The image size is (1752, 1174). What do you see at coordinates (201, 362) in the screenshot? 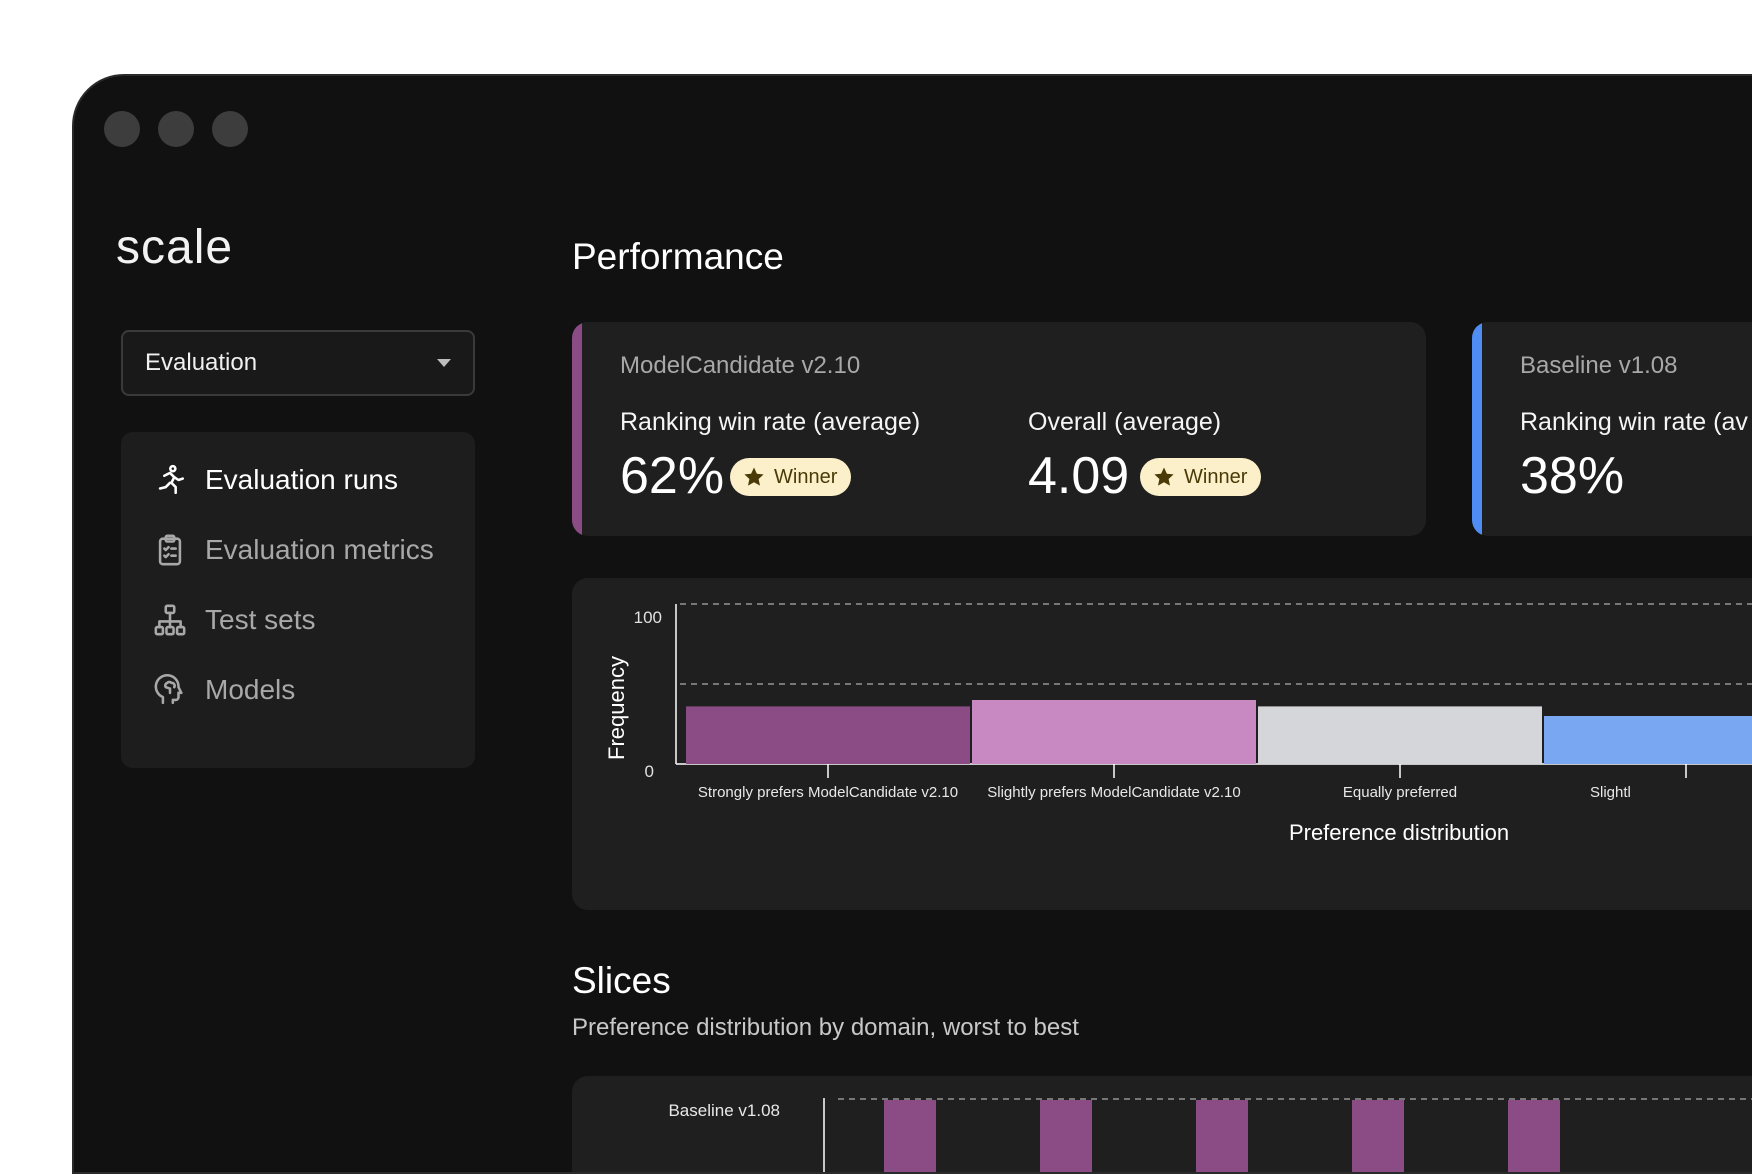
I see `workspace-selector-value: Evaluation` at bounding box center [201, 362].